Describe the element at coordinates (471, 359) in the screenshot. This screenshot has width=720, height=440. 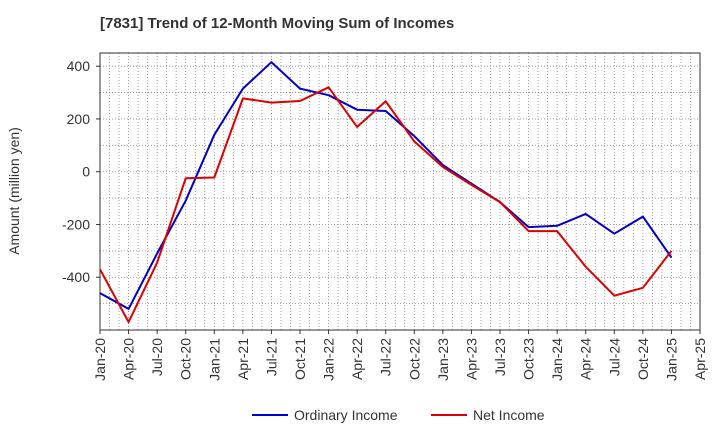
I see `x-tick-label: Apr-23` at that location.